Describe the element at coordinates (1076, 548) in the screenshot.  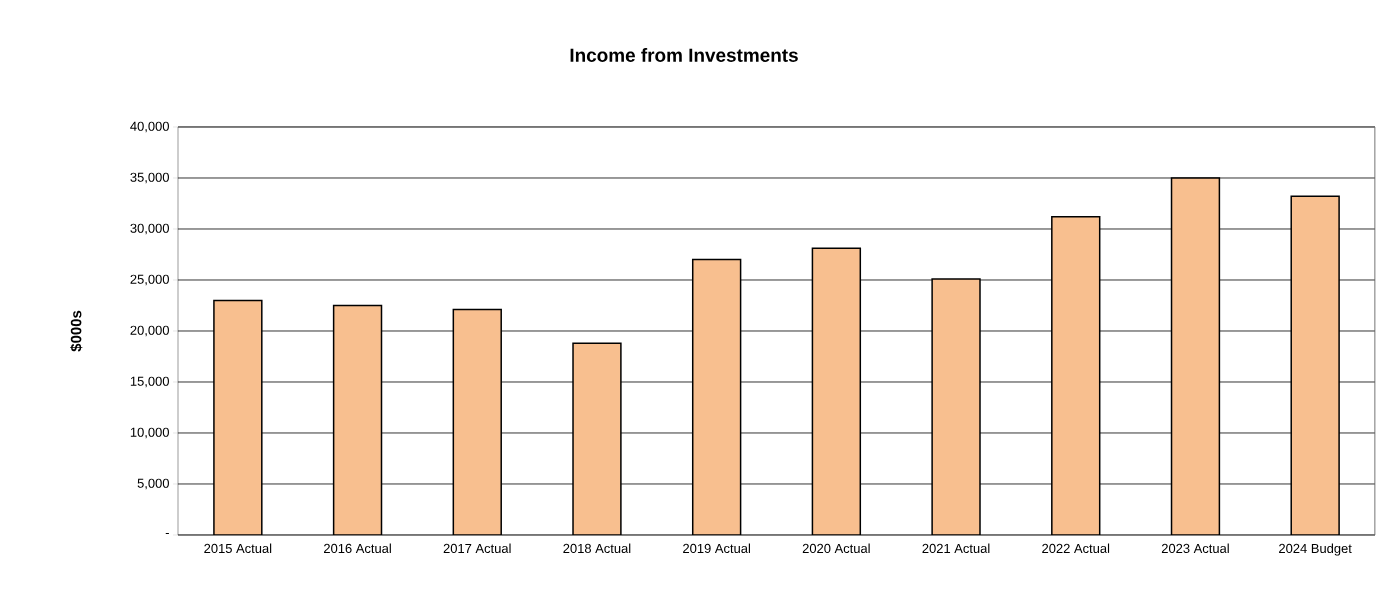
I see `x-tick-label: 2022 Actual` at that location.